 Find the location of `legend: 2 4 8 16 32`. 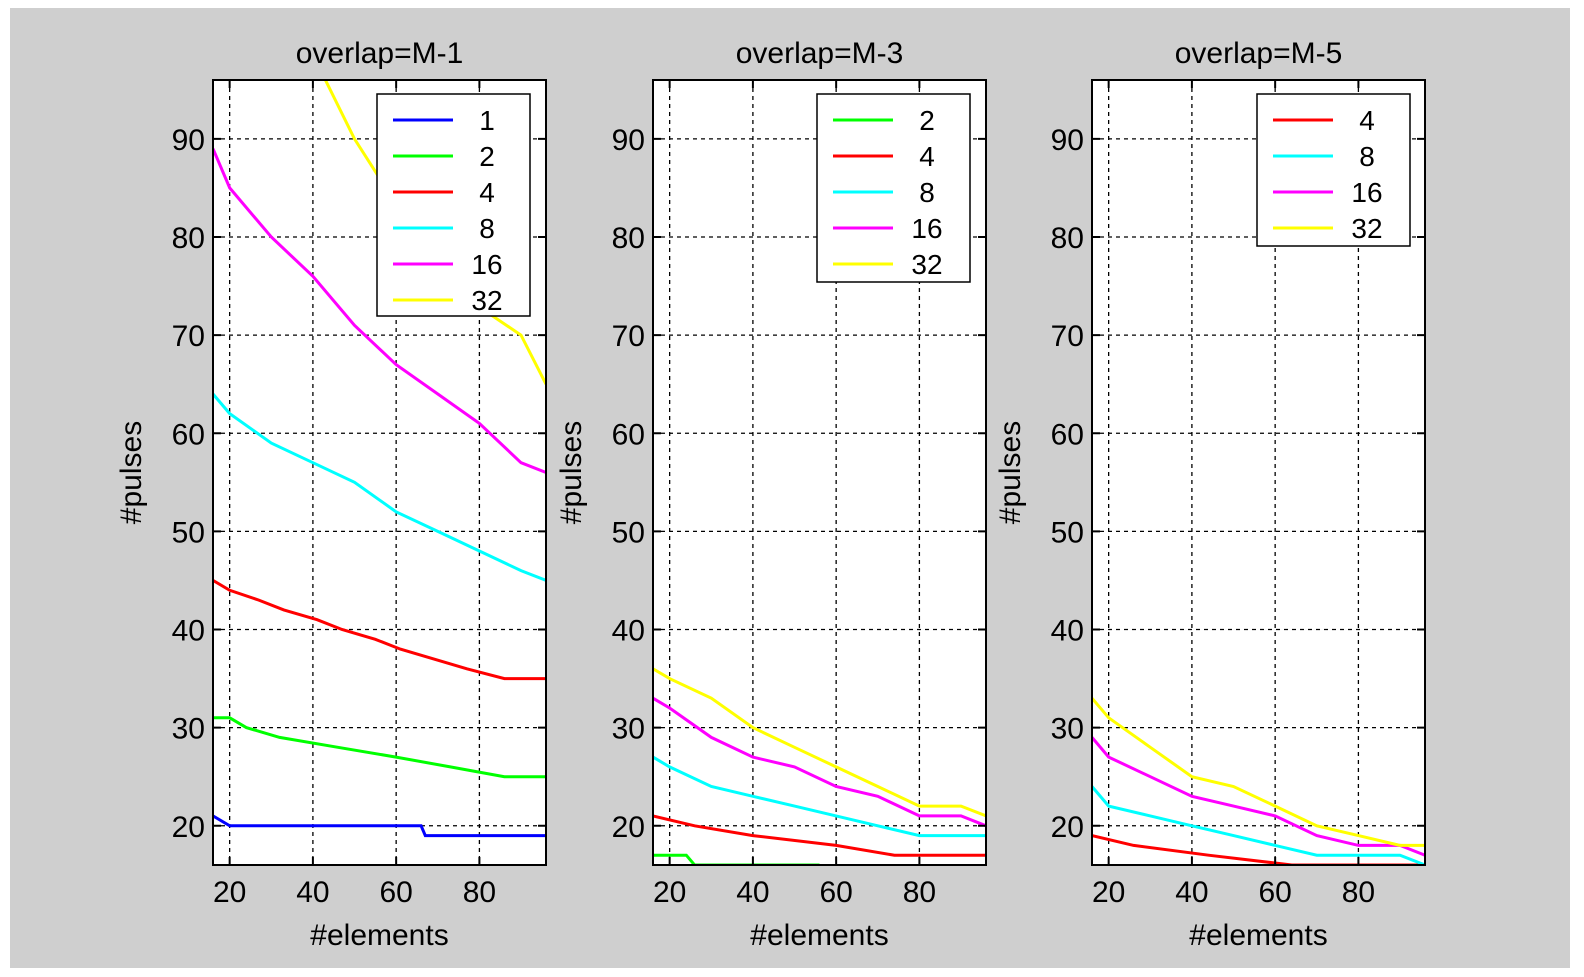

legend: 2 4 8 16 32 is located at coordinates (893, 188).